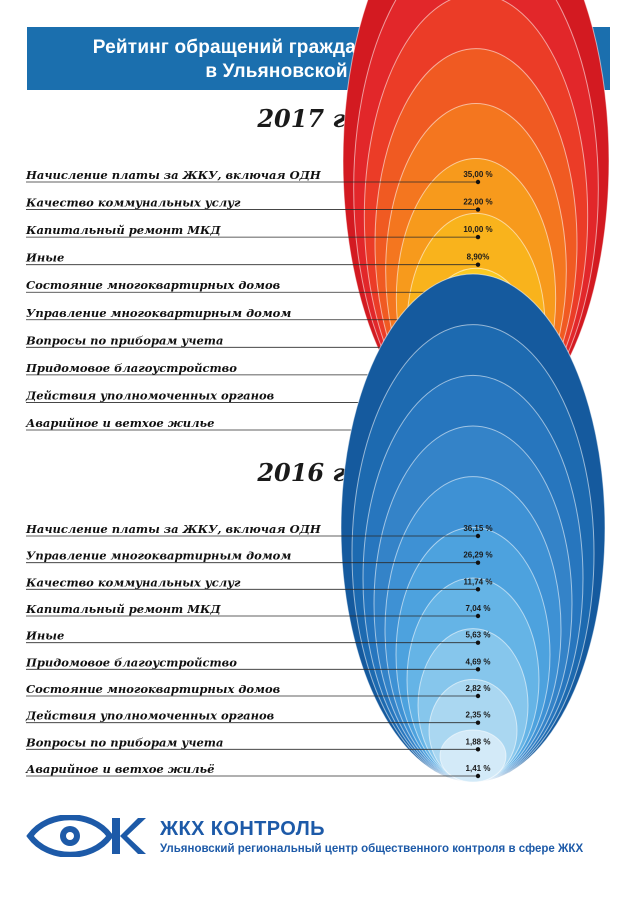 The image size is (636, 900). I want to click on value-label: 2,82 %, so click(478, 688).